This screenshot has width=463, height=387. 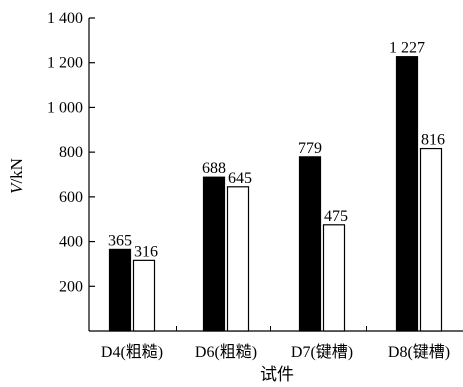 What do you see at coordinates (71, 152) in the screenshot?
I see `y-tick-label: 800` at bounding box center [71, 152].